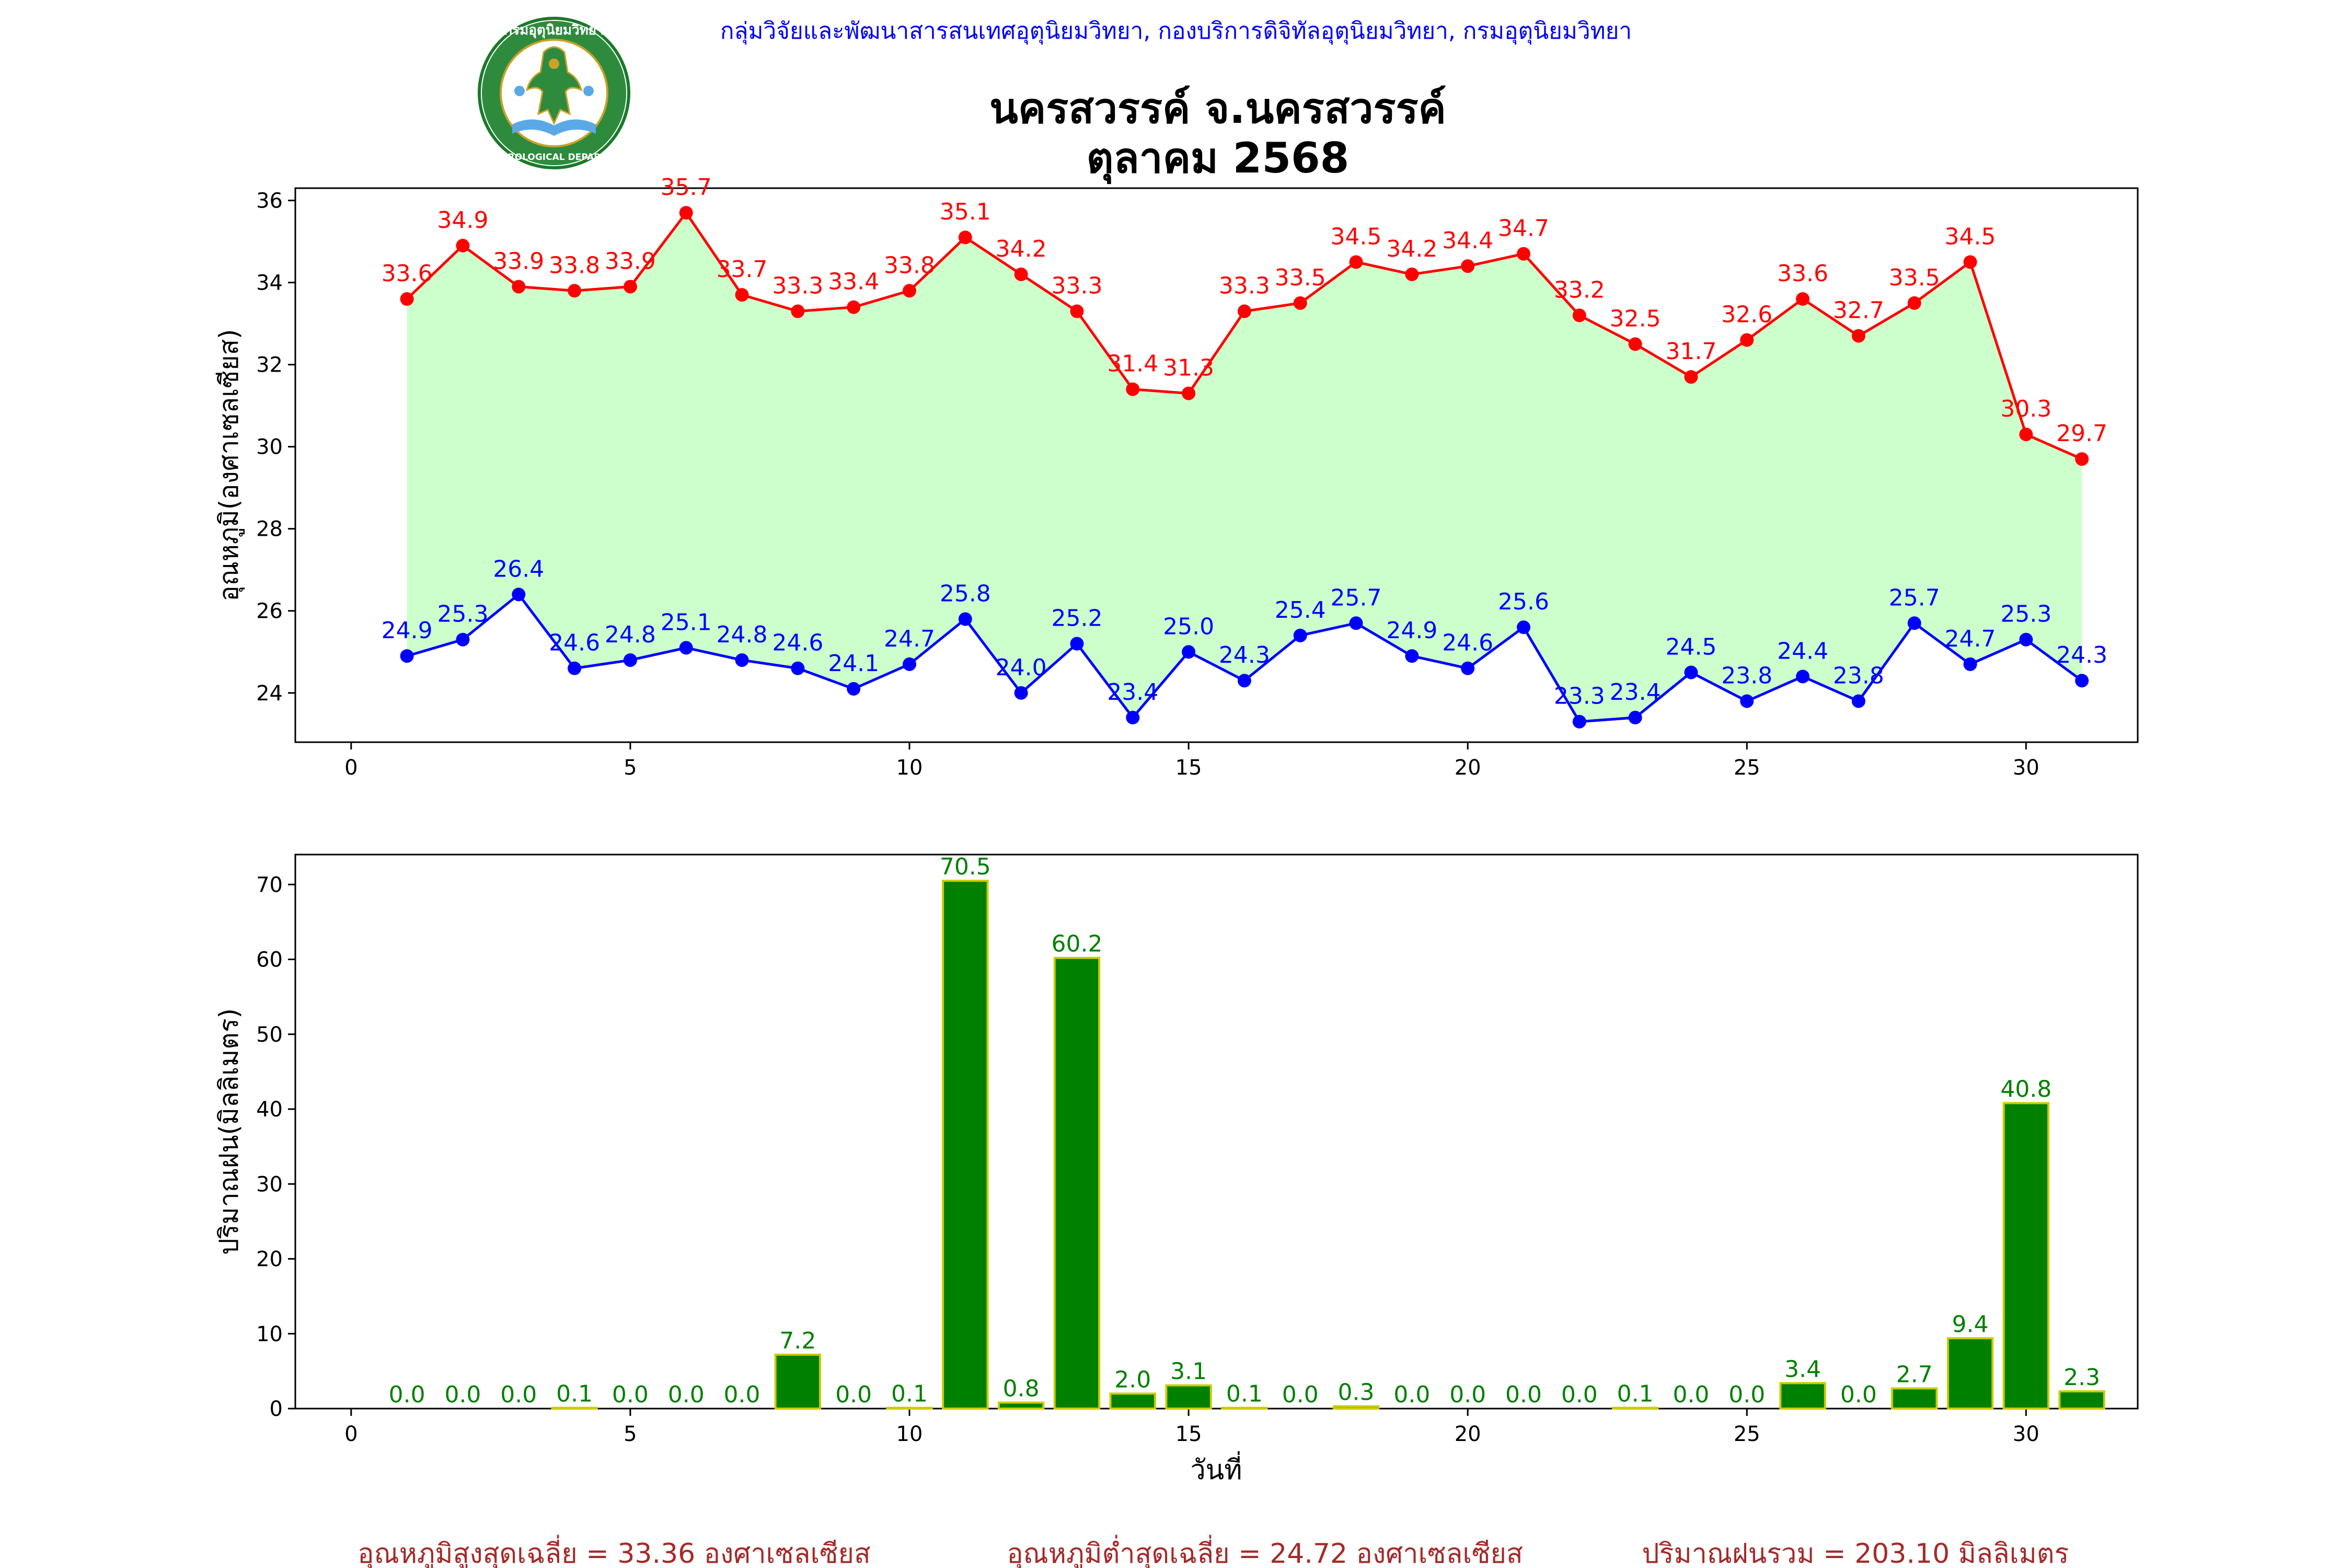 This screenshot has height=1568, width=2352. I want to click on max-temperature-label: 34.5, so click(1356, 236).